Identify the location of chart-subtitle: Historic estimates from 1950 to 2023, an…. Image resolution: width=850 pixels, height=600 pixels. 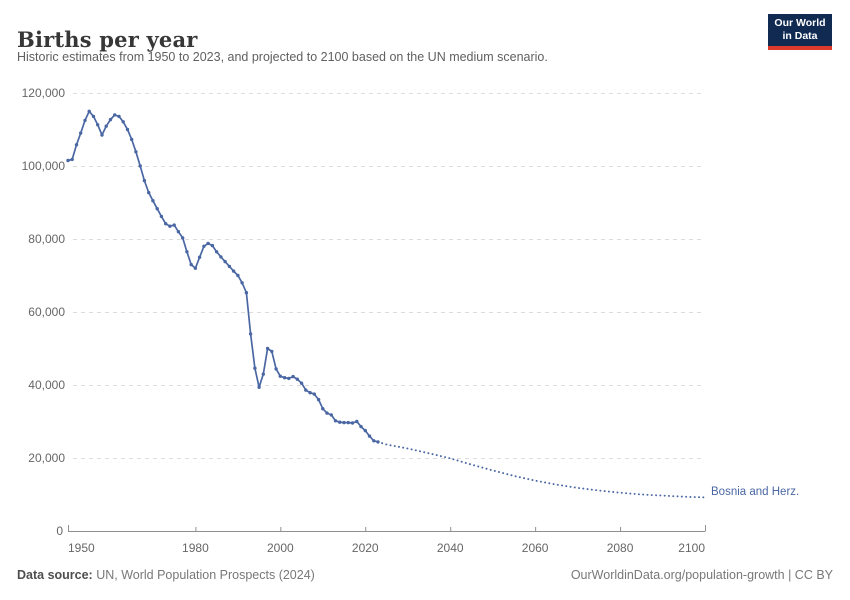
(282, 57).